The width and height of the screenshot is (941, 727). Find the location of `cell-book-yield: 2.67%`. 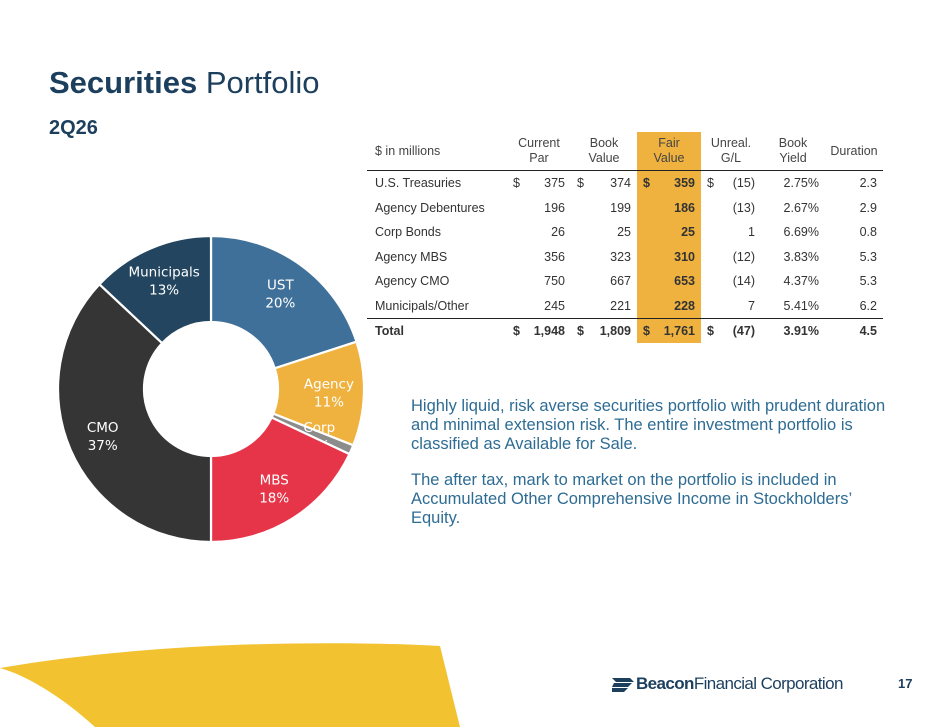

cell-book-yield: 2.67% is located at coordinates (793, 208).